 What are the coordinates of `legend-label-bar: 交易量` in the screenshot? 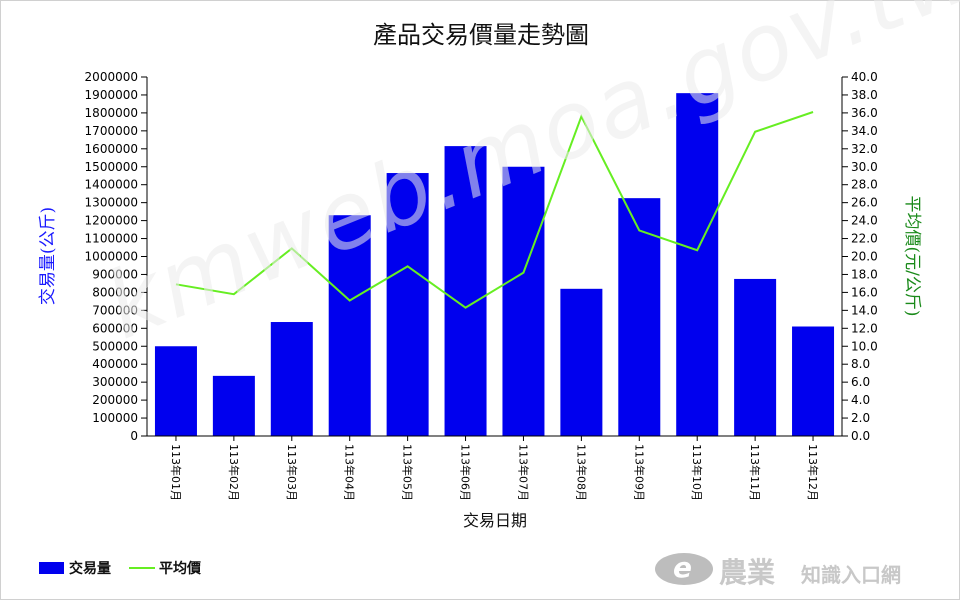 It's located at (90, 568).